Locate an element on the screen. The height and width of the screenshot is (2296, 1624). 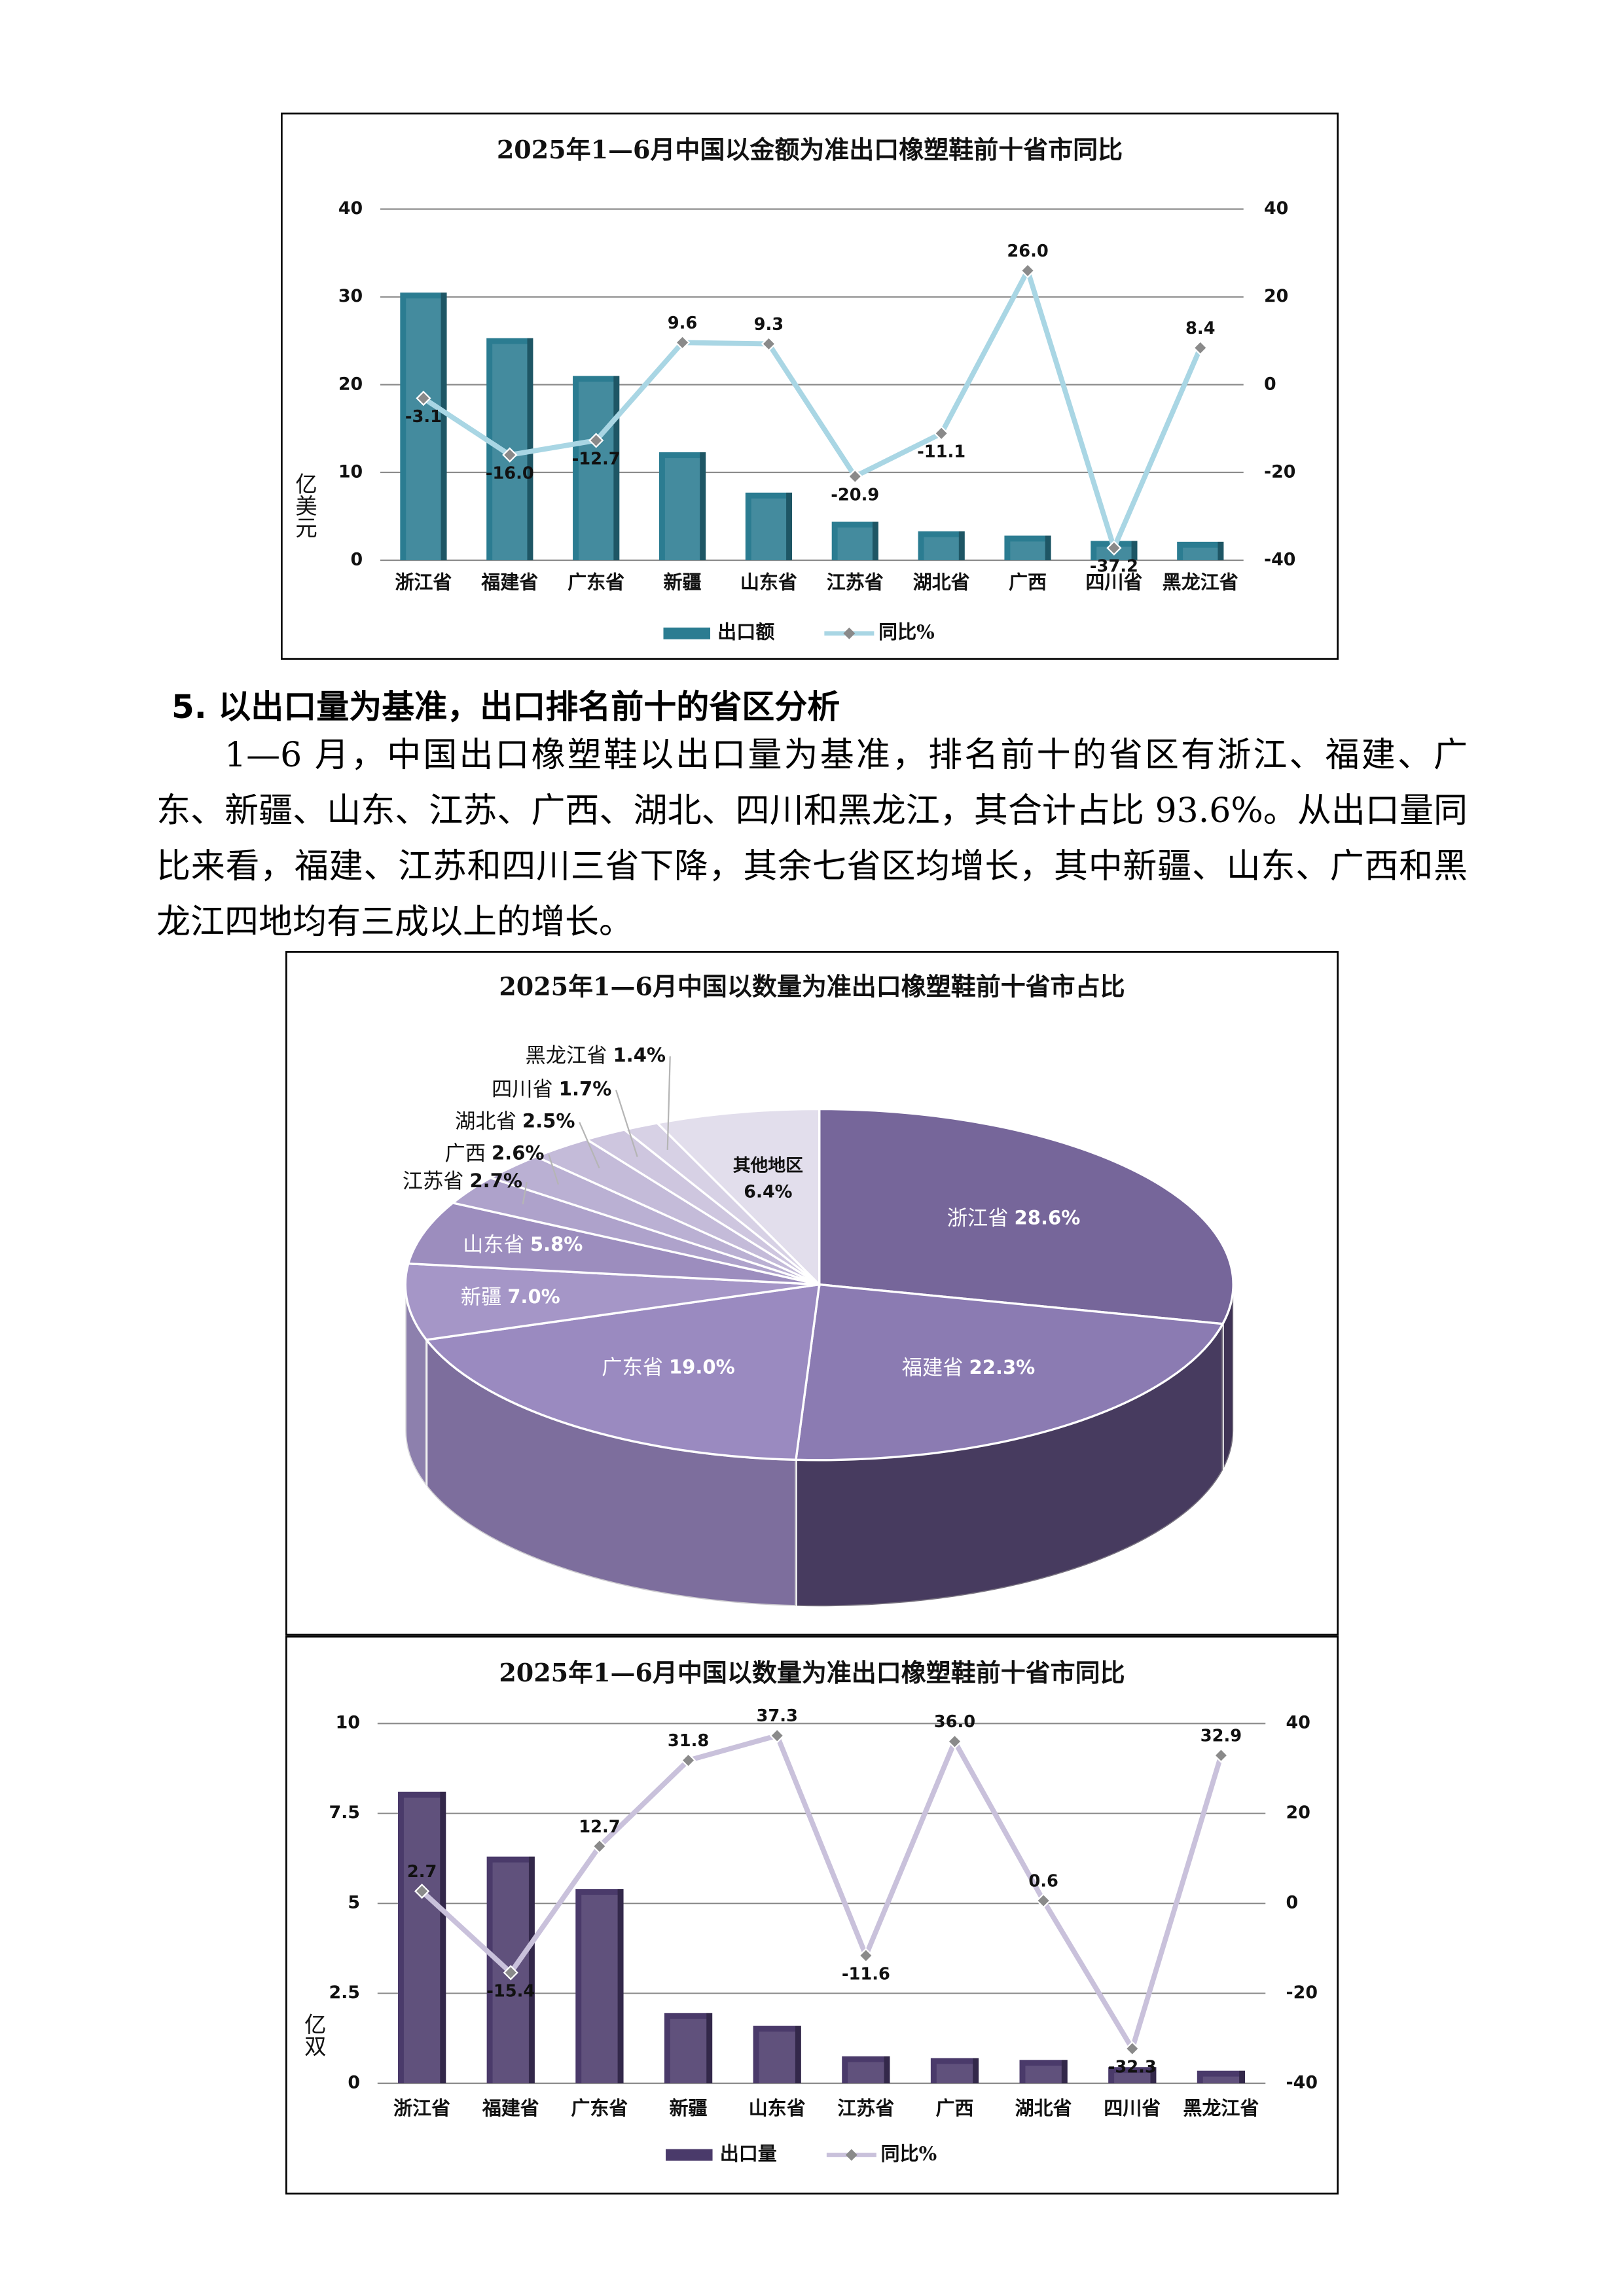
section-heading: 5. 以出口量为基准，出口排名前十的省区分析 is located at coordinates (505, 707).